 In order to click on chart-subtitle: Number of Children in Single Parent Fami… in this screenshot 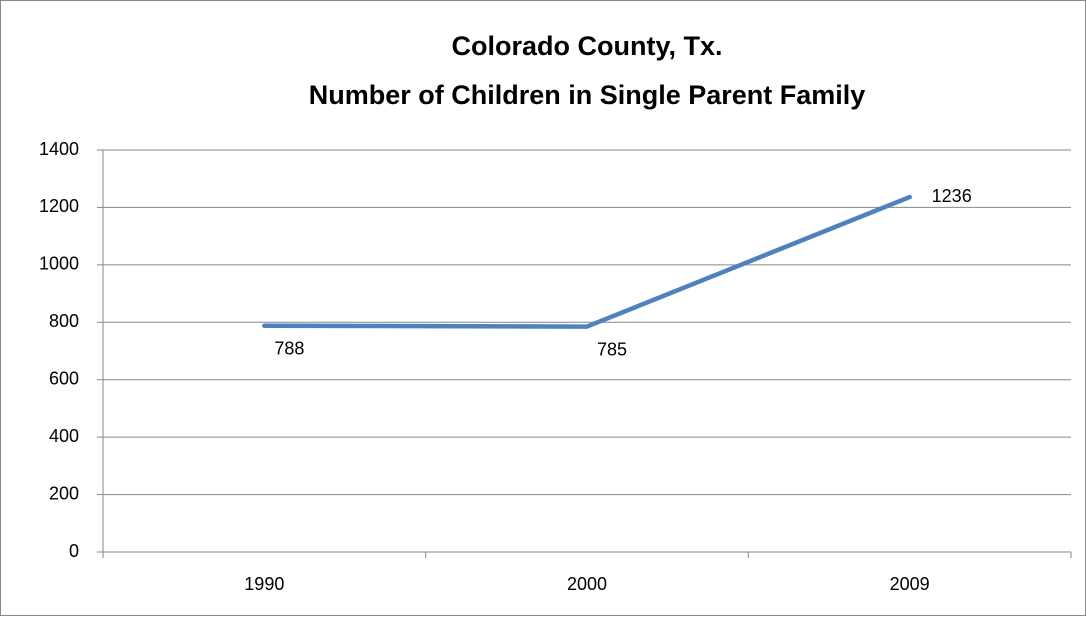, I will do `click(587, 95)`.